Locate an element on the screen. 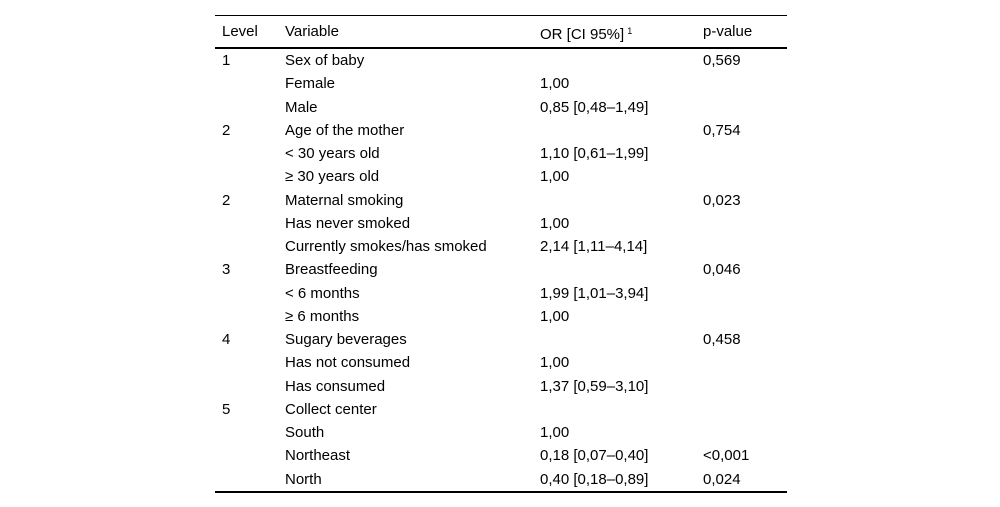 This screenshot has width=1000, height=507. header-variable: Variable is located at coordinates (312, 31).